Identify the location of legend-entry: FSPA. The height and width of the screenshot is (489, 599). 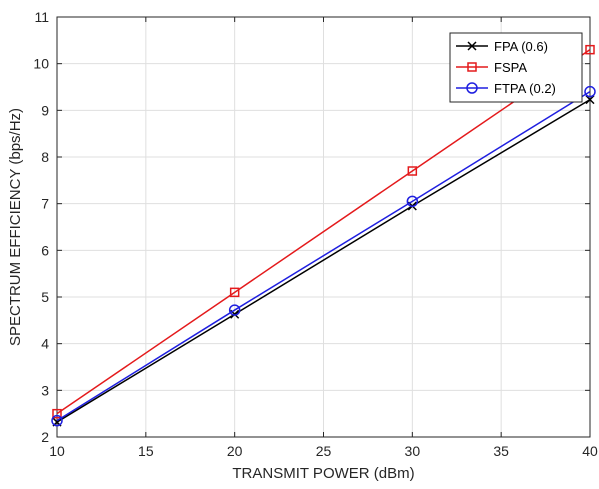
(491, 67).